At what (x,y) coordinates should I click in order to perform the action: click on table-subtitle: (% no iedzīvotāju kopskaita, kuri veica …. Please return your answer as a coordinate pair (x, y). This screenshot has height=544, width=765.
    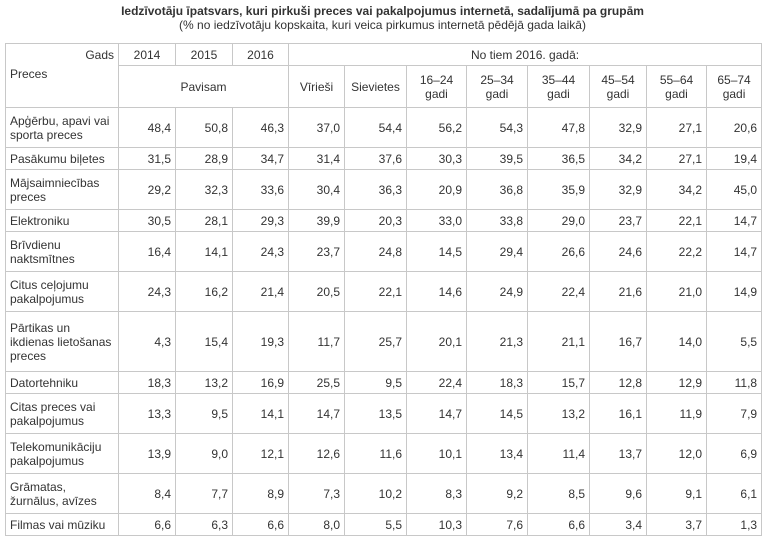
    Looking at the image, I should click on (382, 25).